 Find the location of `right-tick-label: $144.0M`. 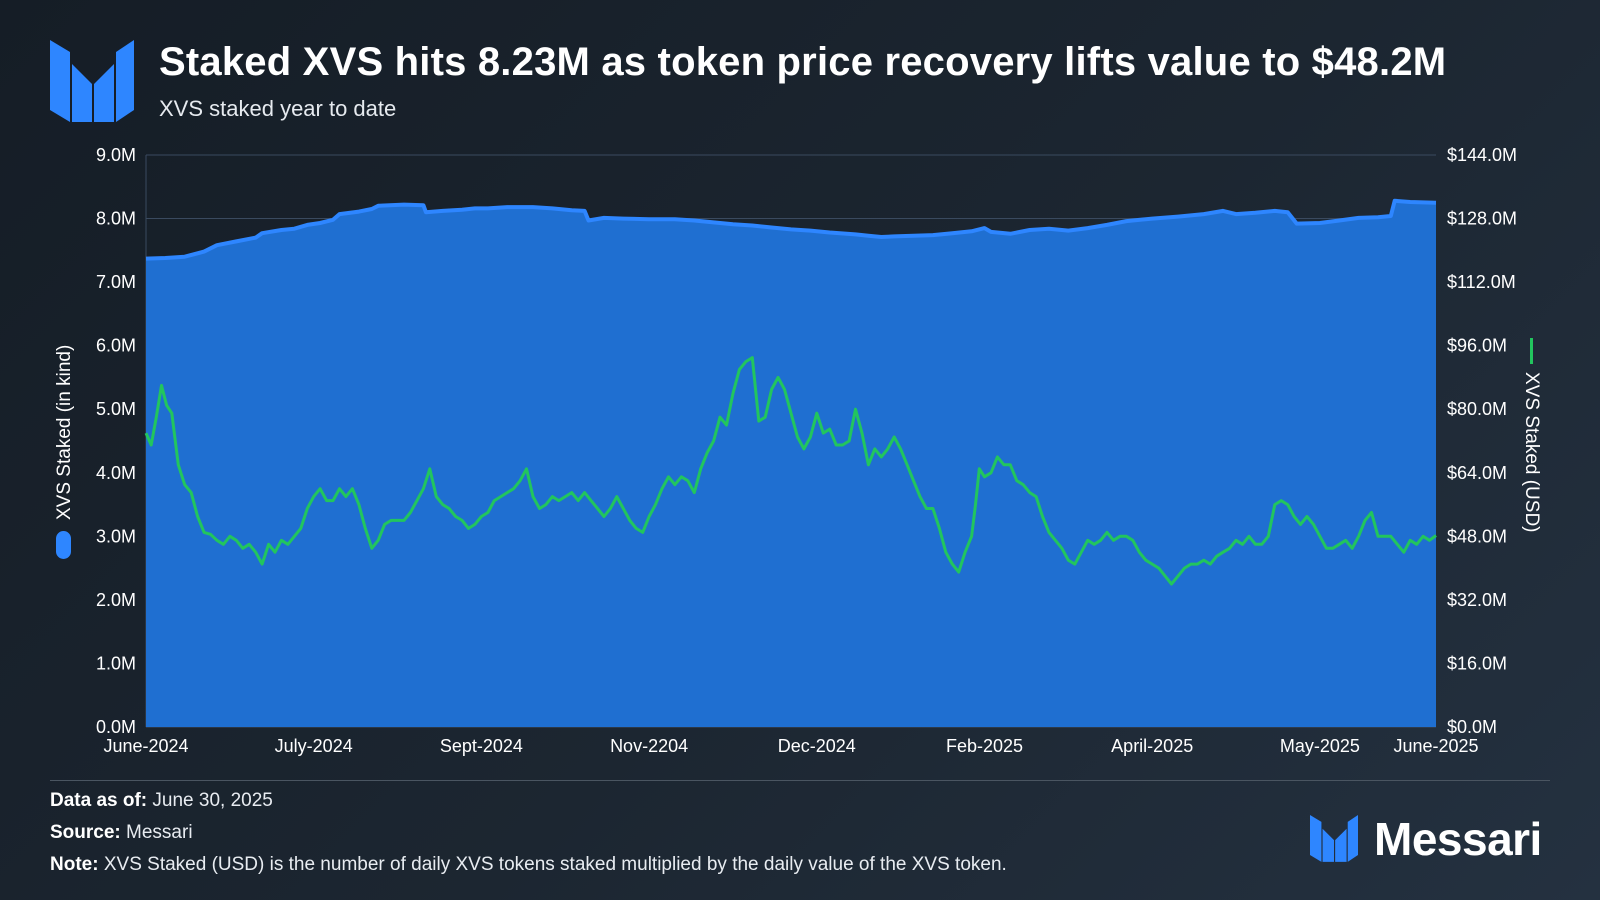

right-tick-label: $144.0M is located at coordinates (1482, 155).